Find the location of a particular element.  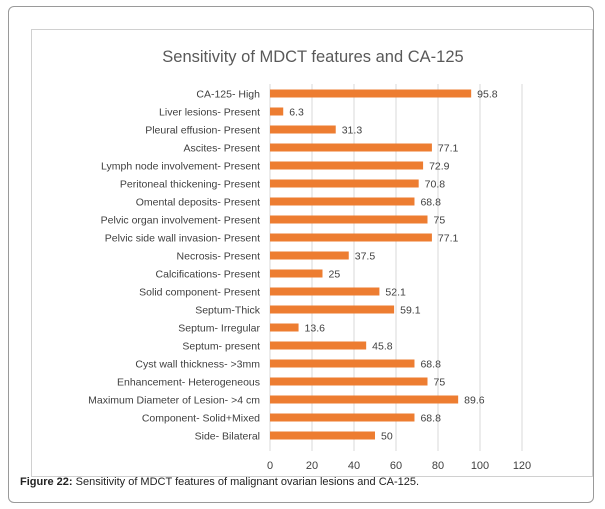

data-label: 70.8 is located at coordinates (435, 185).